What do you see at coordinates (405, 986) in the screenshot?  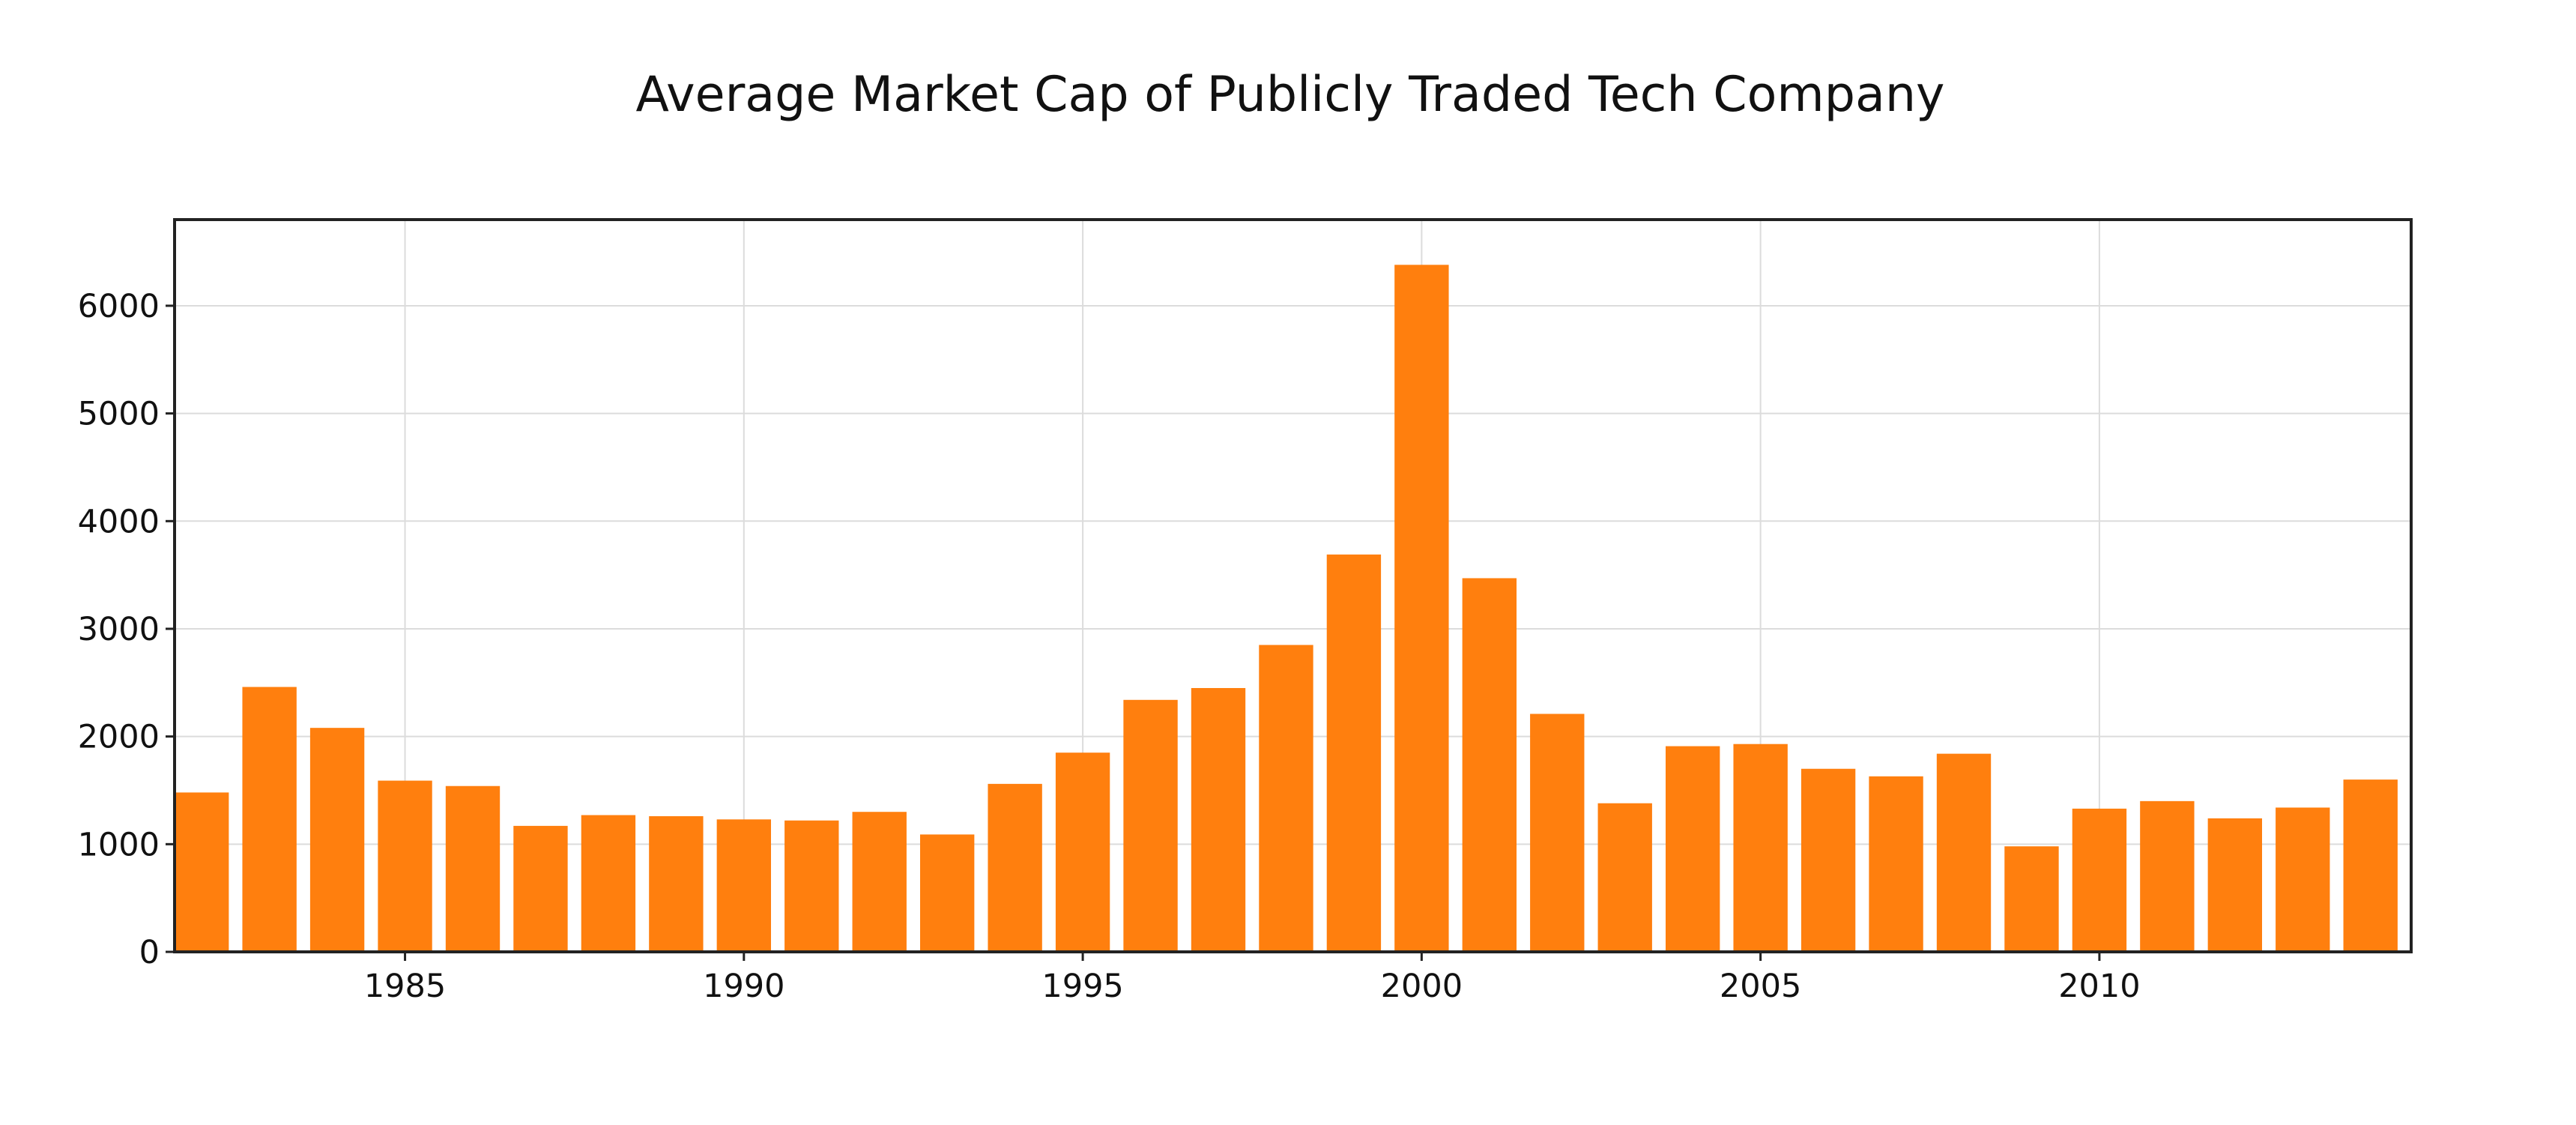 I see `x-tick-label: 1985` at bounding box center [405, 986].